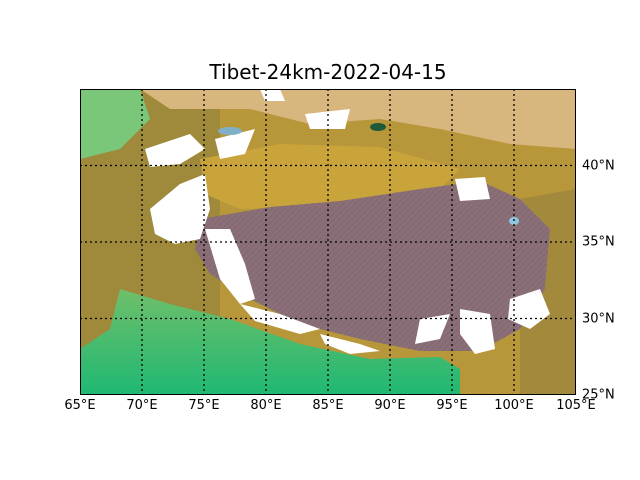 The height and width of the screenshot is (480, 640). What do you see at coordinates (115, 124) in the screenshot?
I see `northwest-lowland` at bounding box center [115, 124].